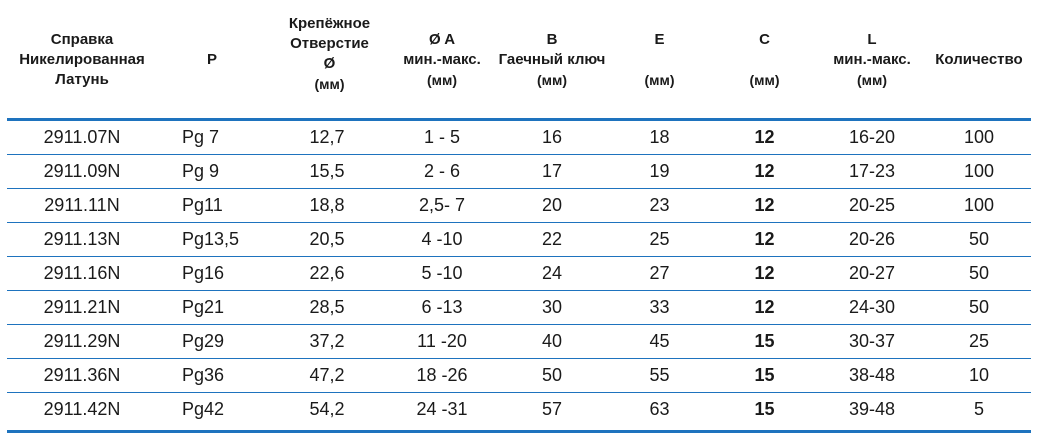 This screenshot has width=1038, height=437. I want to click on cell-ref: 2911.09N, so click(82, 171).